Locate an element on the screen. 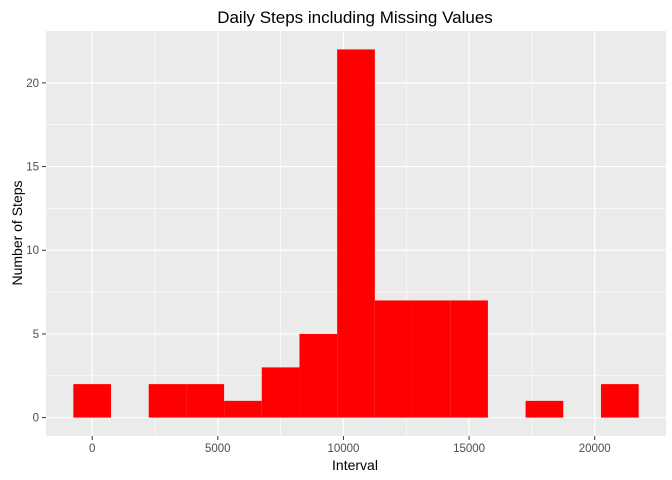 Image resolution: width=672 pixels, height=480 pixels. x-axis-ticks: 0 5000 10000 15000 20000 is located at coordinates (350, 445).